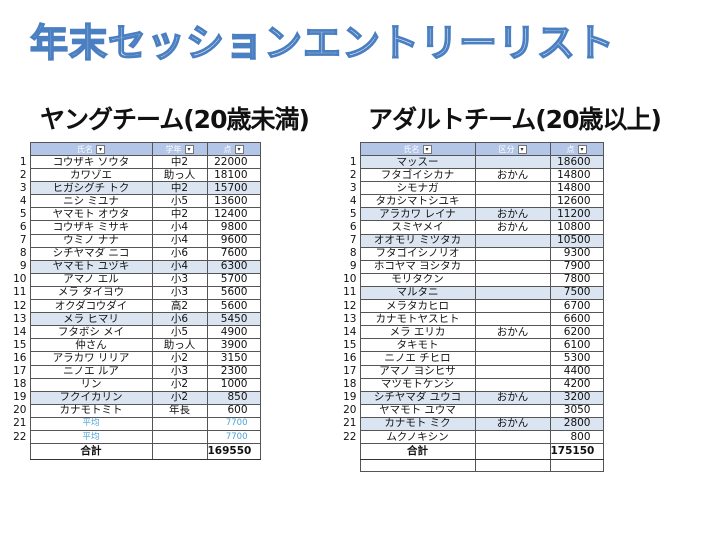  I want to click on grade-cell: 小5, so click(179, 332).